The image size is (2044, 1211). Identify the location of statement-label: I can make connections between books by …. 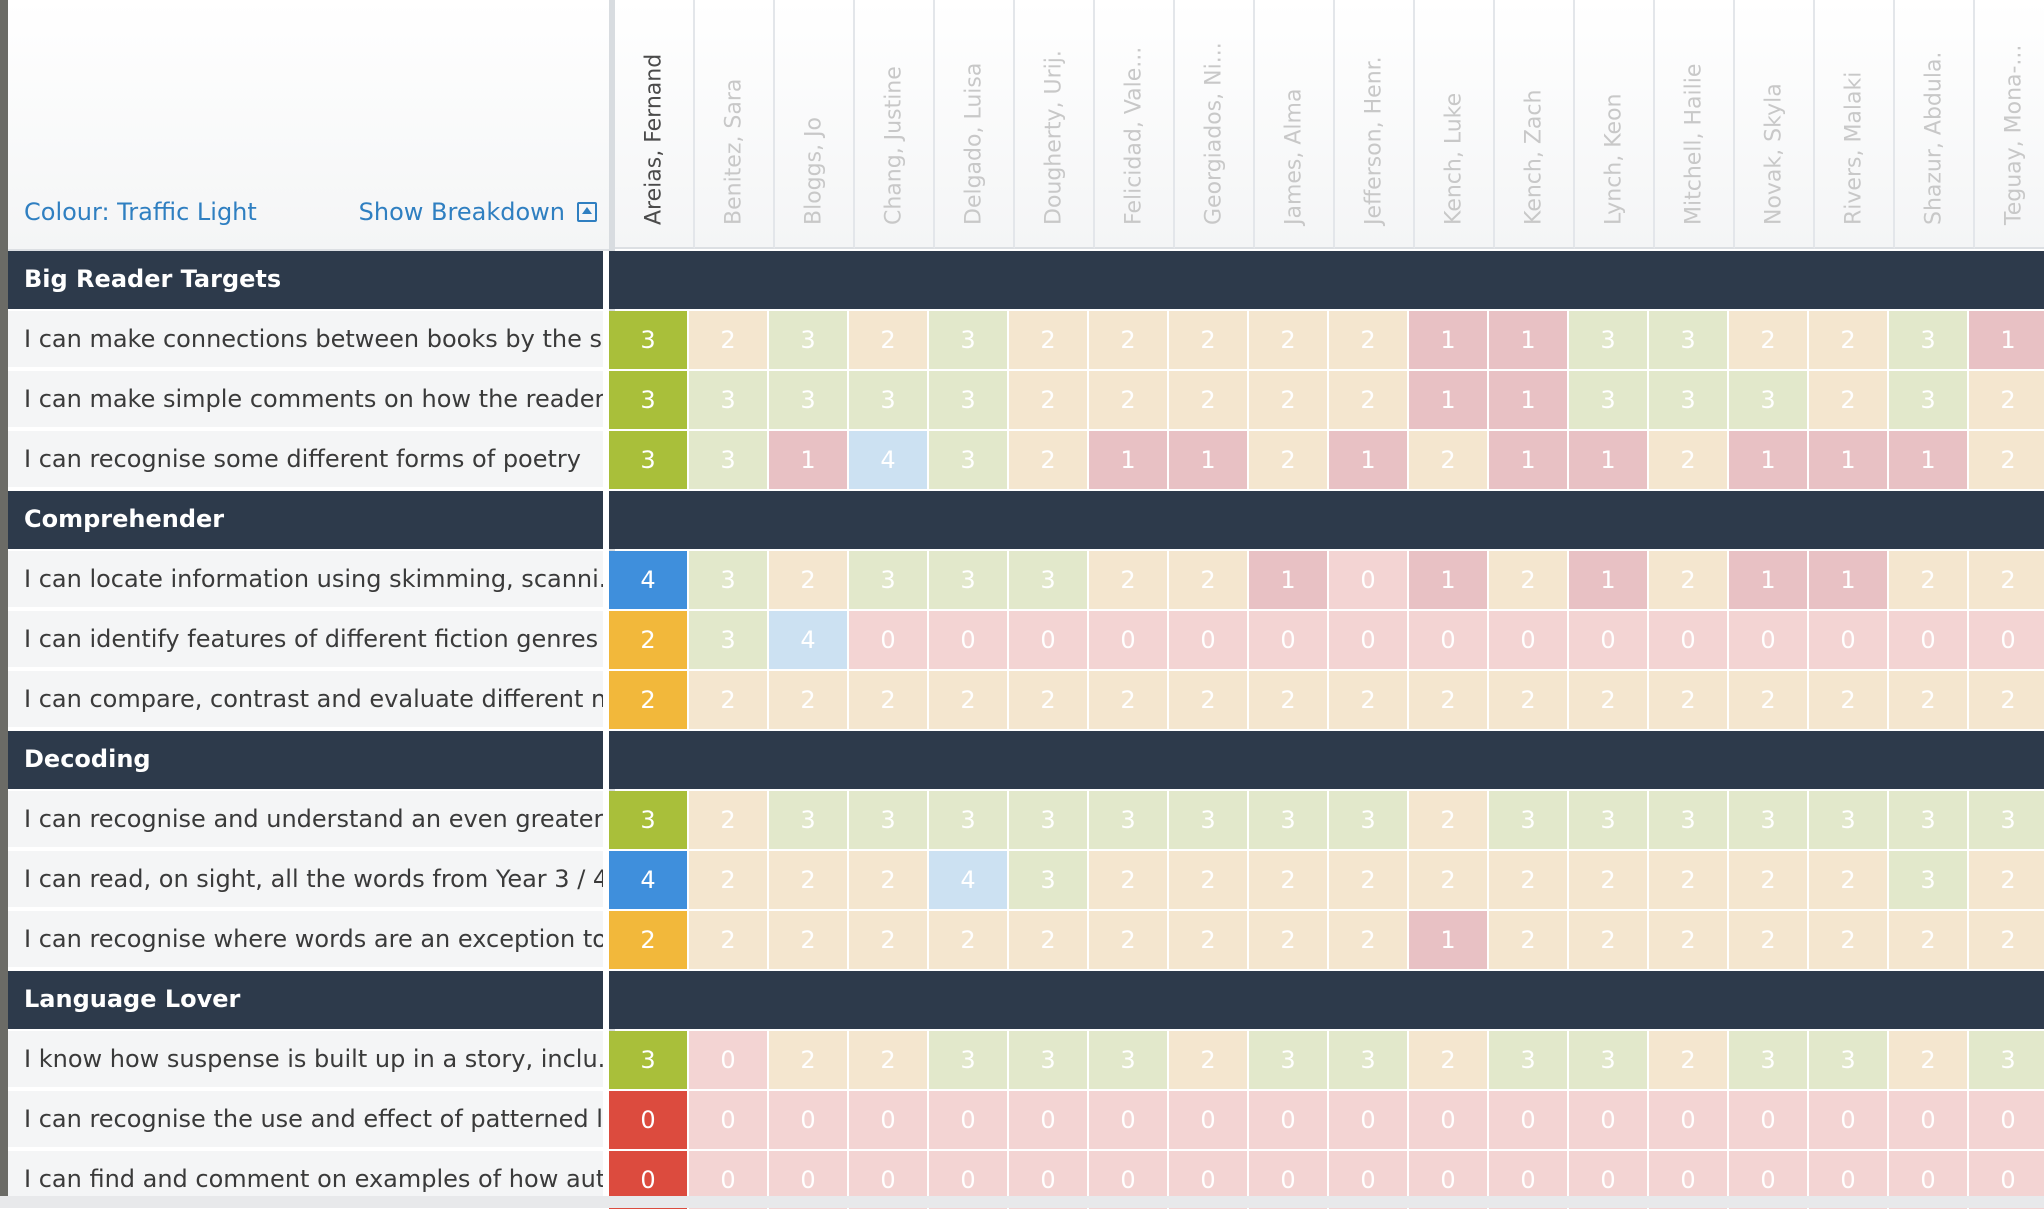
(305, 340).